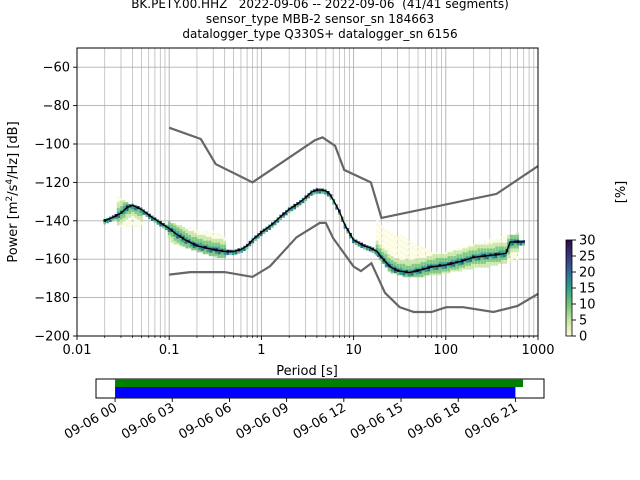 This screenshot has height=480, width=640. I want to click on y-axis-label: Power [m2/s4/Hz] [dB], so click(13, 191).